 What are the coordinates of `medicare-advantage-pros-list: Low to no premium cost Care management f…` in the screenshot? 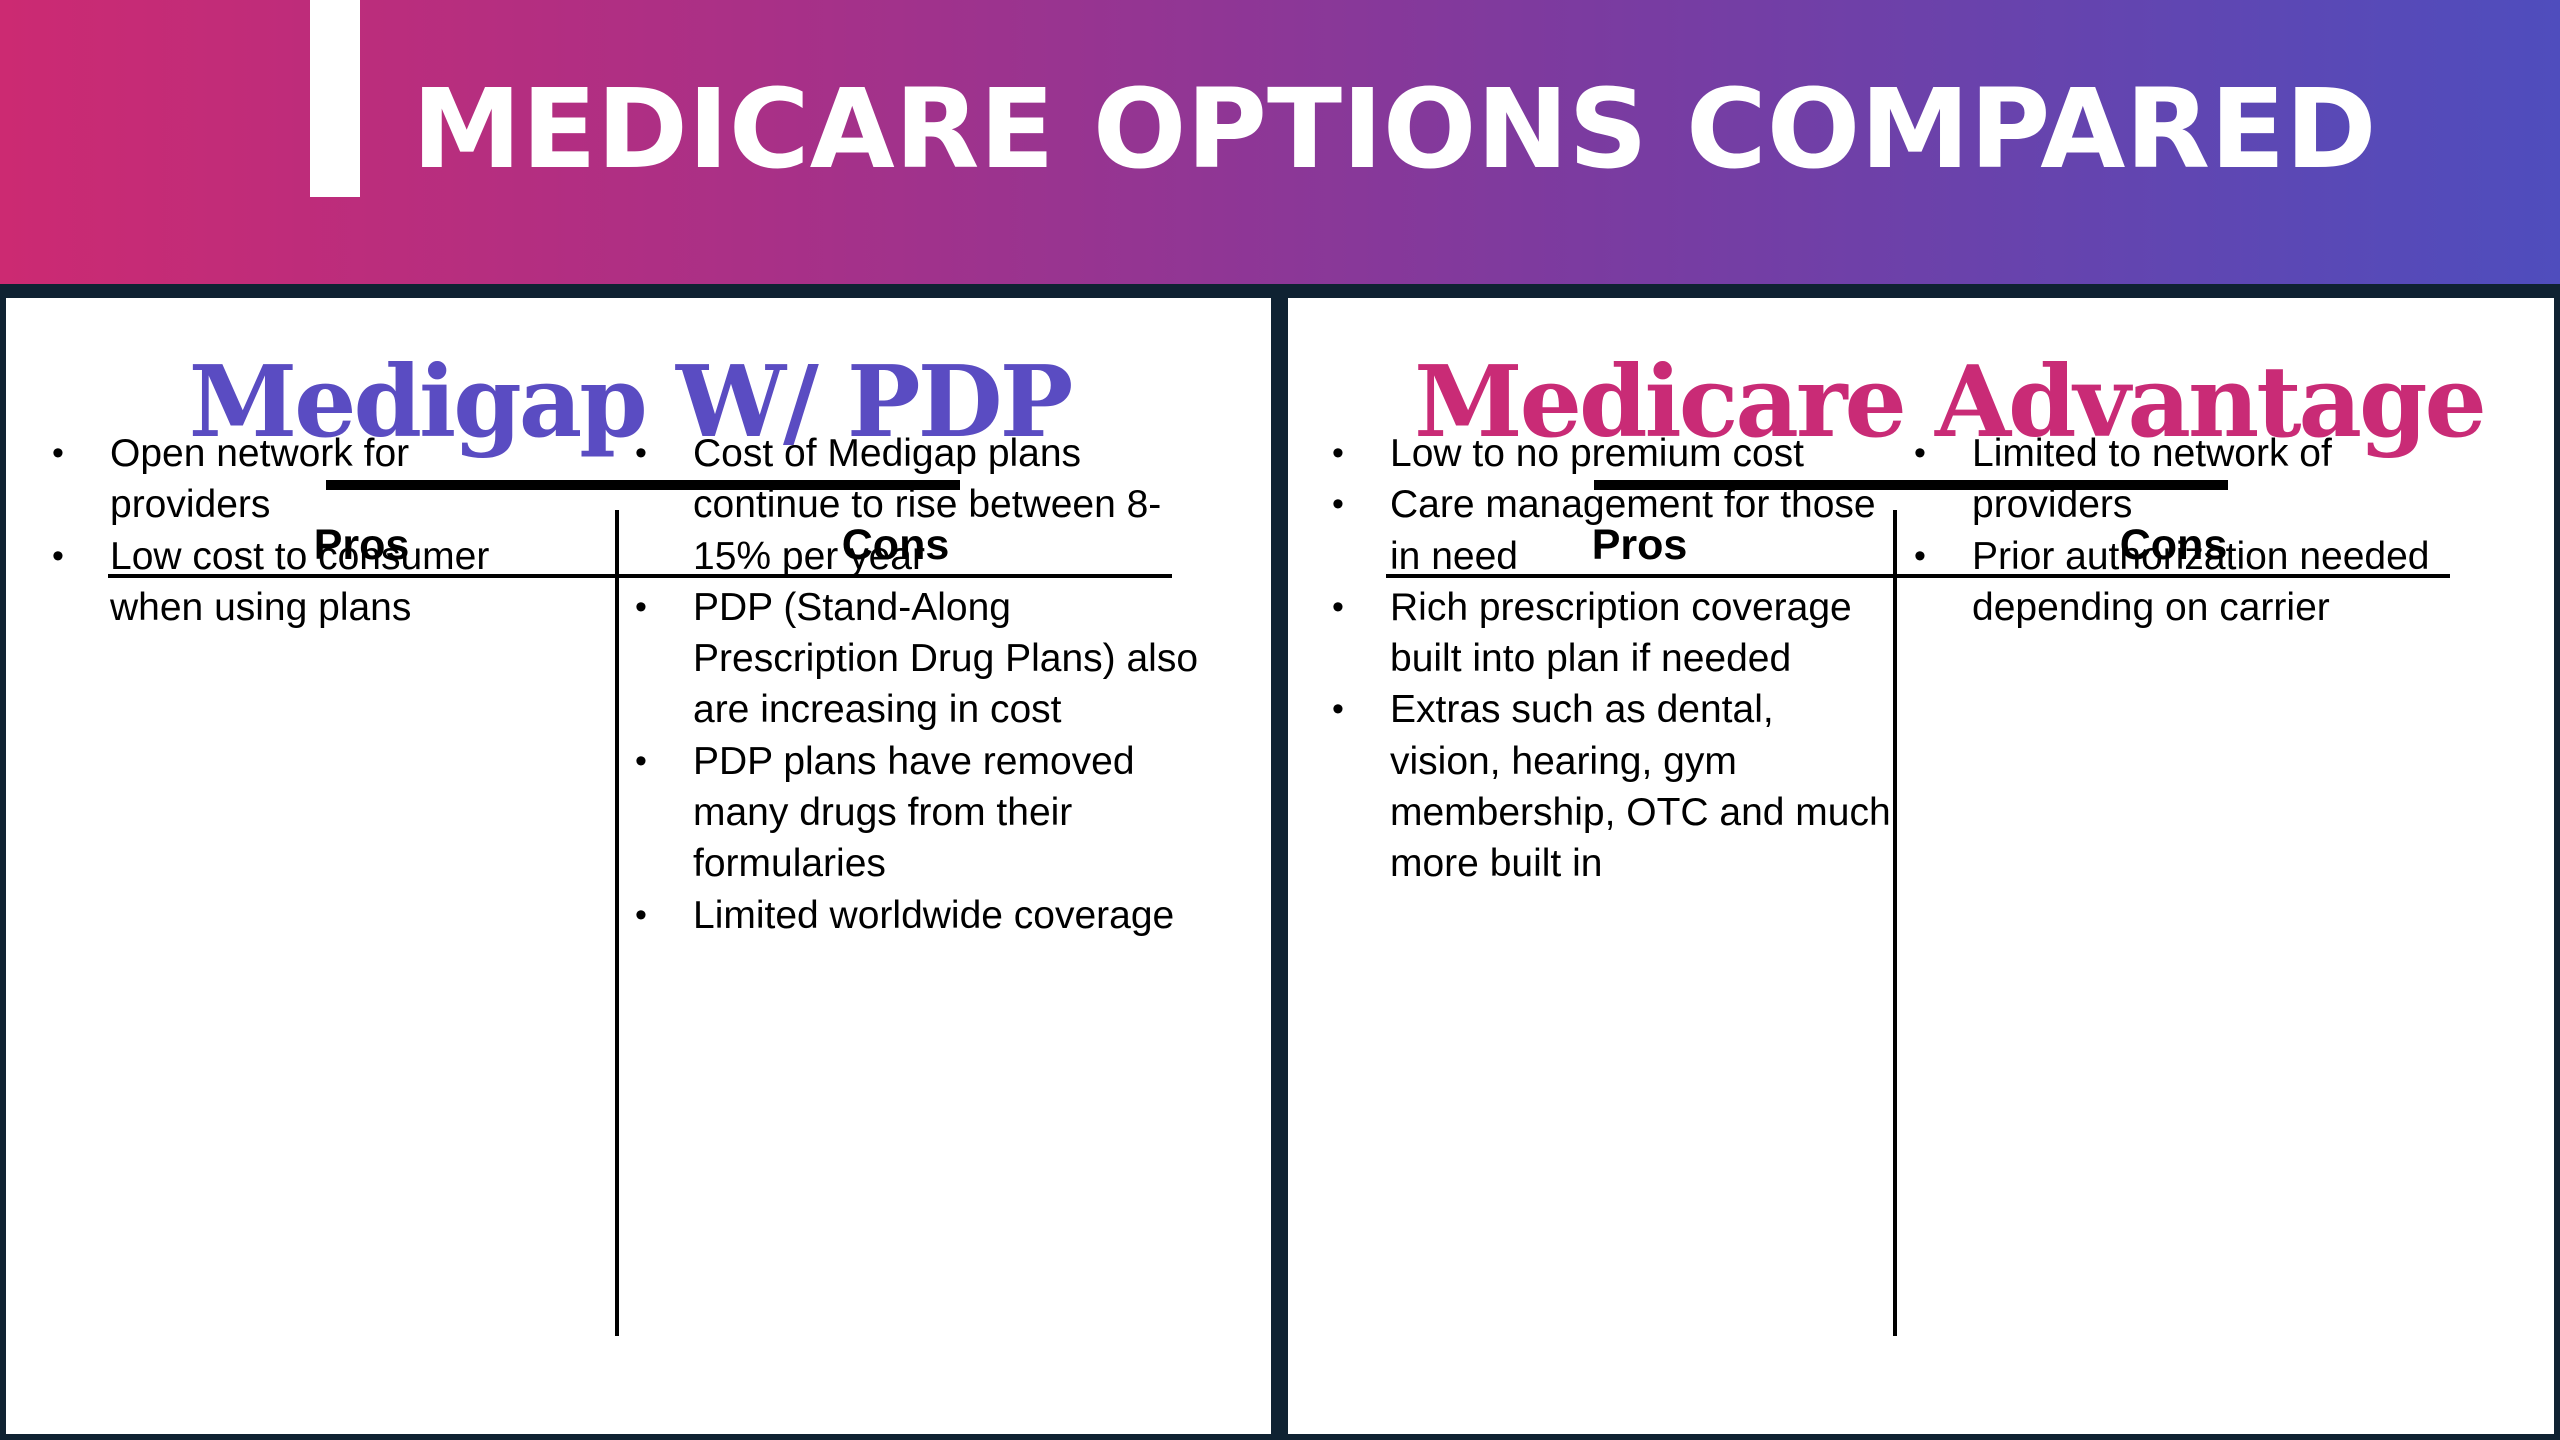 It's located at (1612, 659).